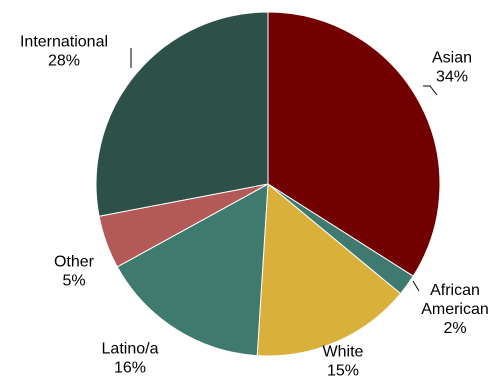  I want to click on category-label: International, so click(64, 42).